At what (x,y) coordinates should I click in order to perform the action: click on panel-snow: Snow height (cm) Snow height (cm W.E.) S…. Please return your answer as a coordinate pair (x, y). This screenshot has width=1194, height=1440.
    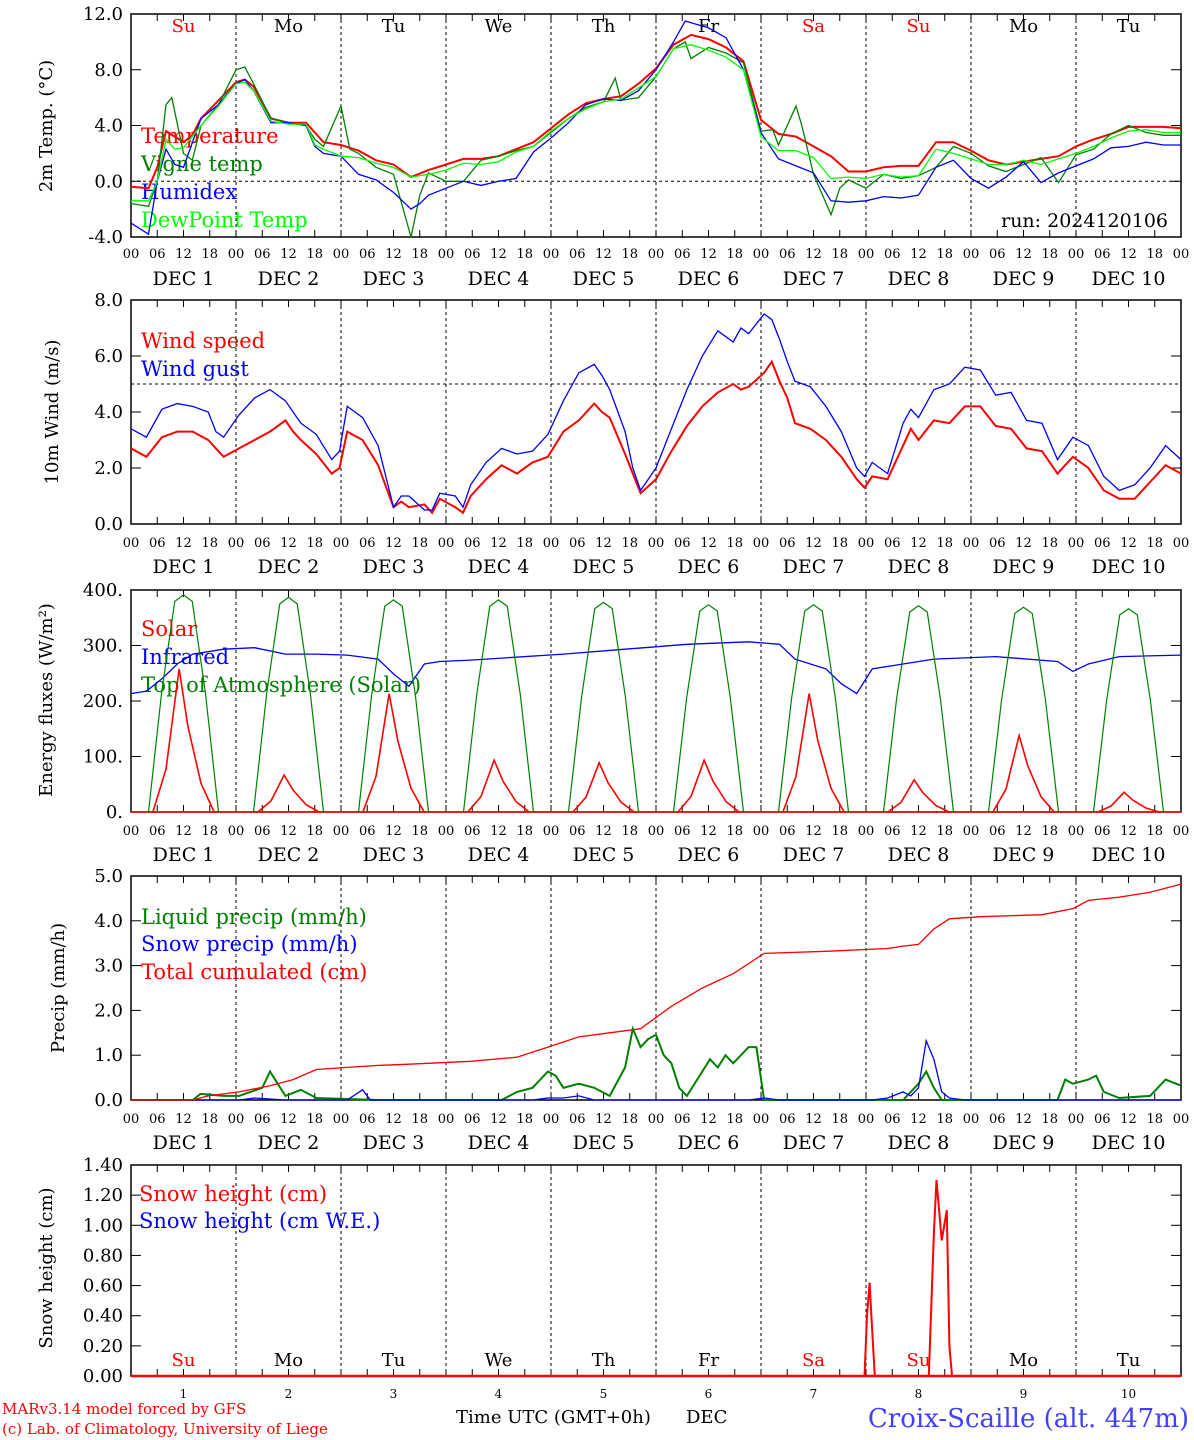
    Looking at the image, I should click on (208, 1265).